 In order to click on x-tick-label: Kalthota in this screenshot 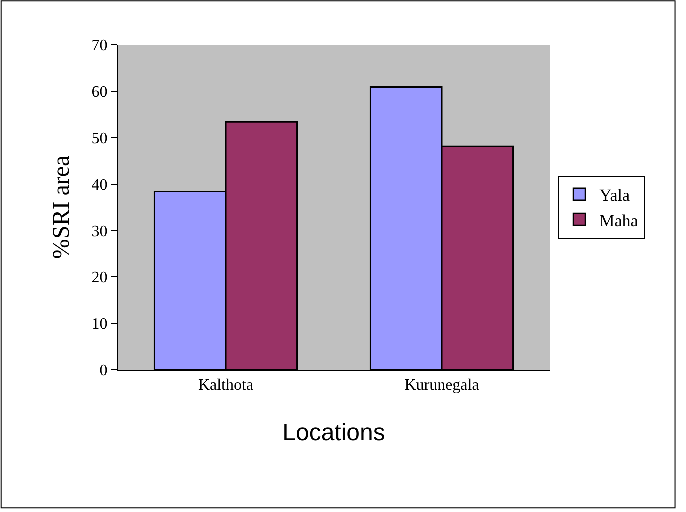, I will do `click(226, 385)`.